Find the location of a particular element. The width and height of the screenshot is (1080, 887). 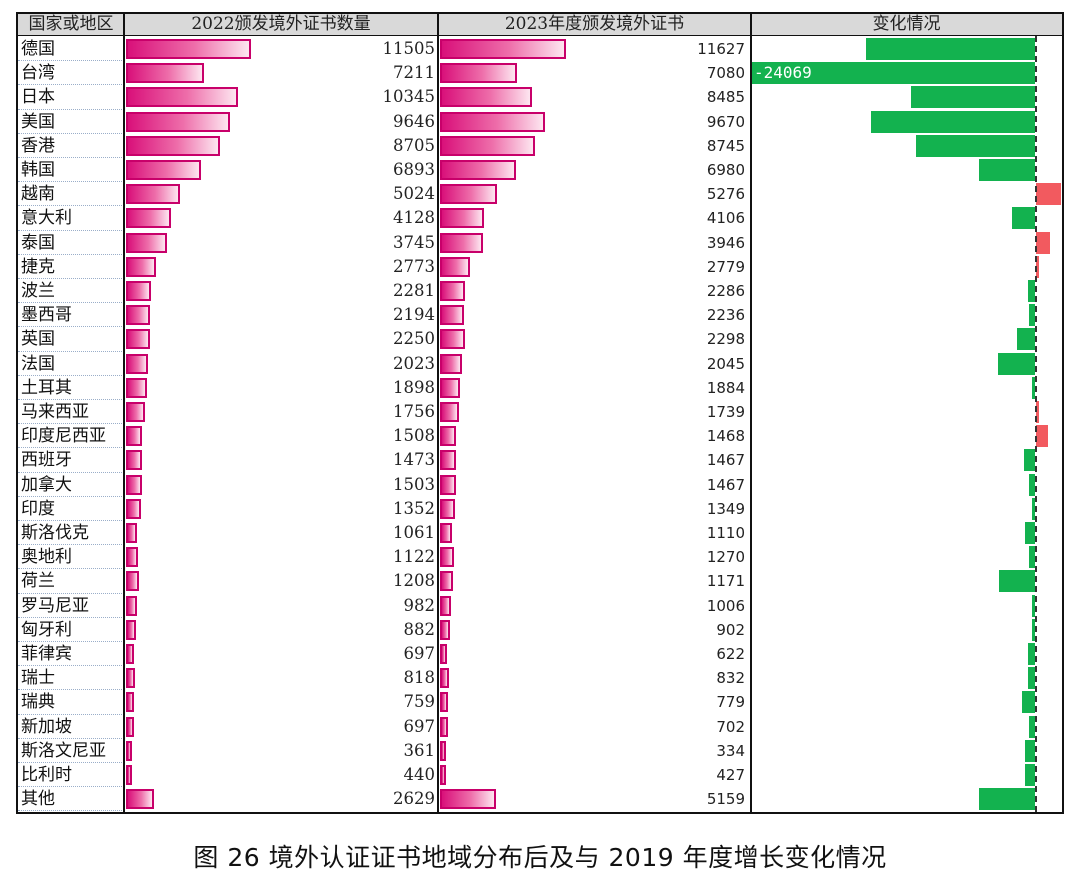

table-row: 法国 2023 2045 is located at coordinates (540, 364).